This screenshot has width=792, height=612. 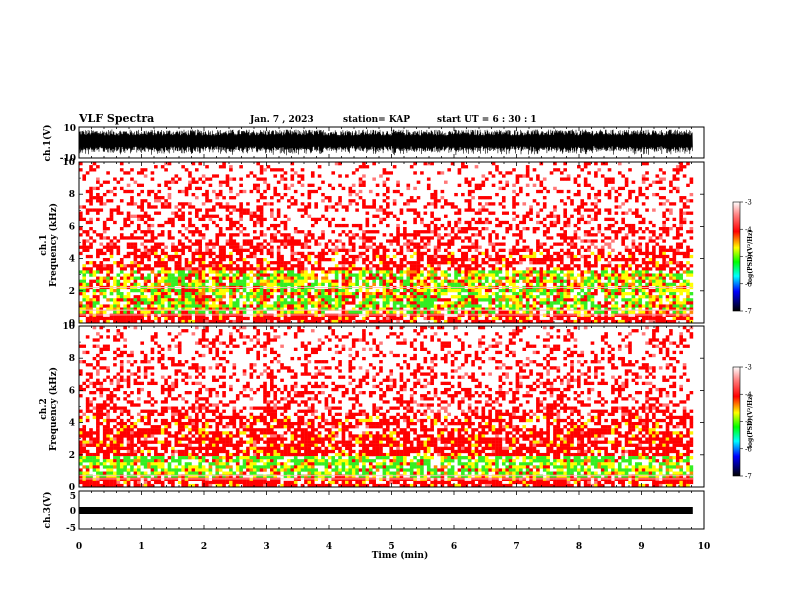 What do you see at coordinates (736, 421) in the screenshot?
I see `ch2-colorbar-gradient` at bounding box center [736, 421].